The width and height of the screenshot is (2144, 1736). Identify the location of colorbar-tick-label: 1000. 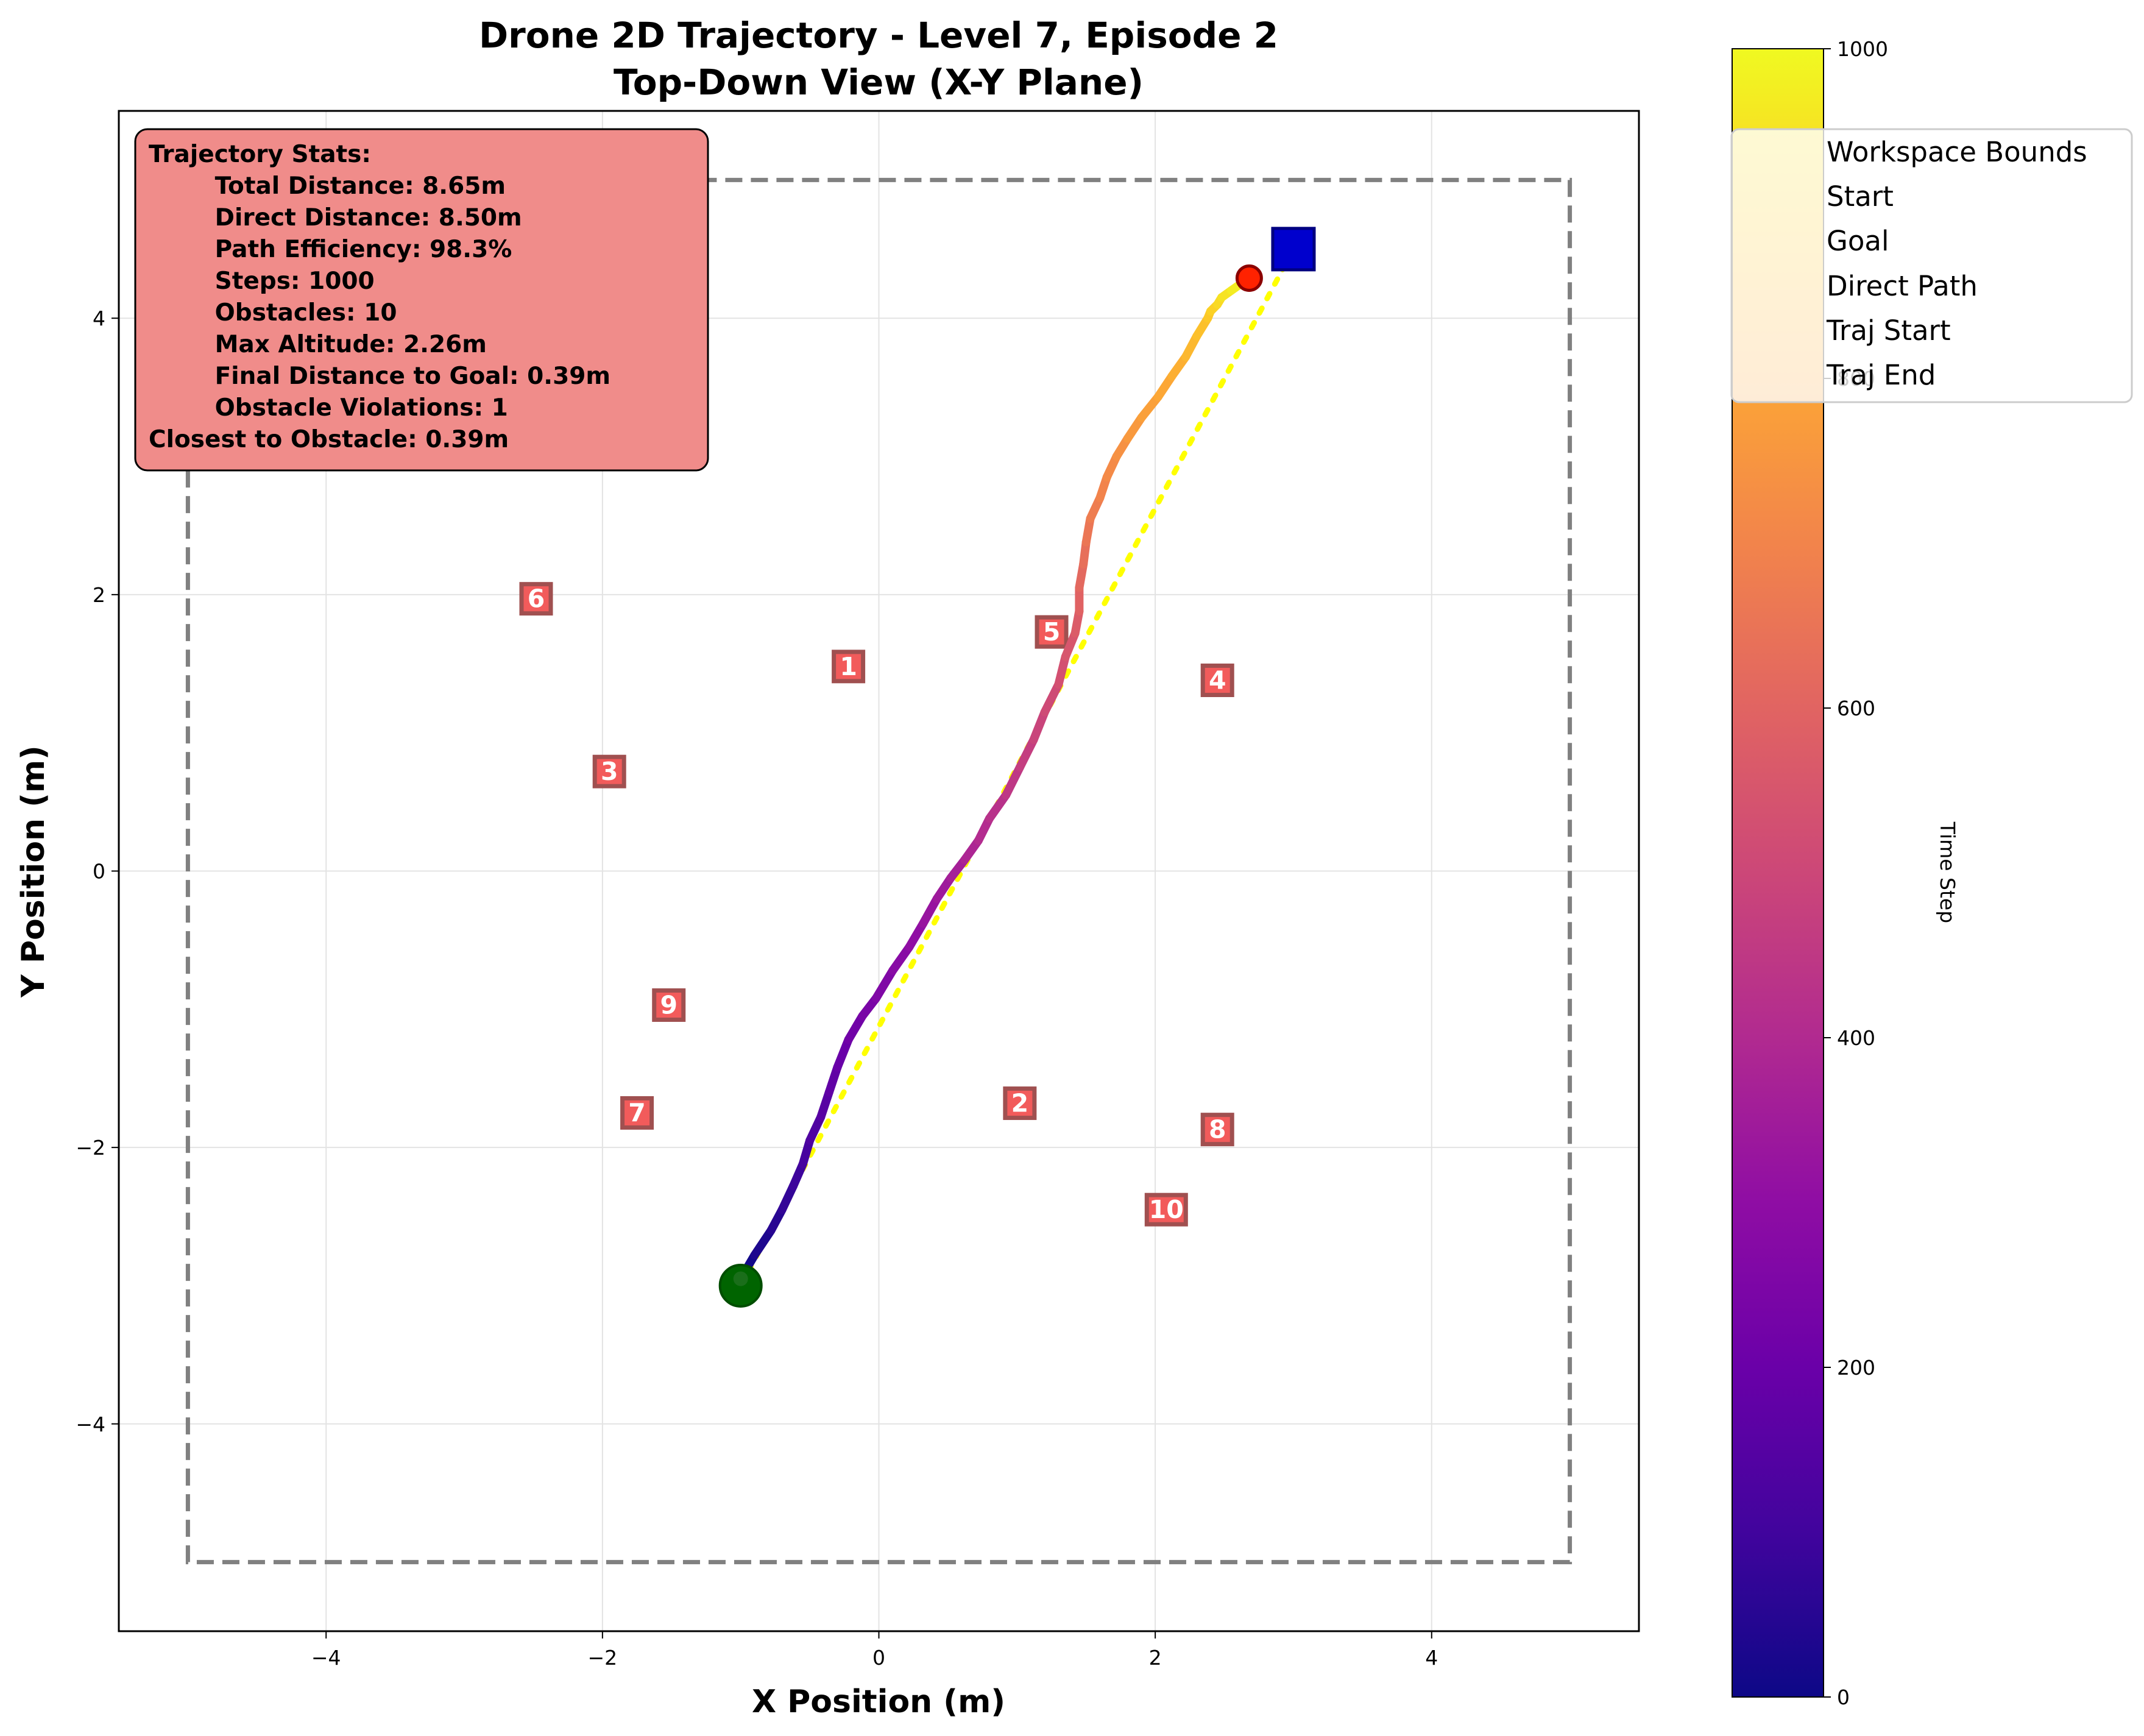
(1862, 49).